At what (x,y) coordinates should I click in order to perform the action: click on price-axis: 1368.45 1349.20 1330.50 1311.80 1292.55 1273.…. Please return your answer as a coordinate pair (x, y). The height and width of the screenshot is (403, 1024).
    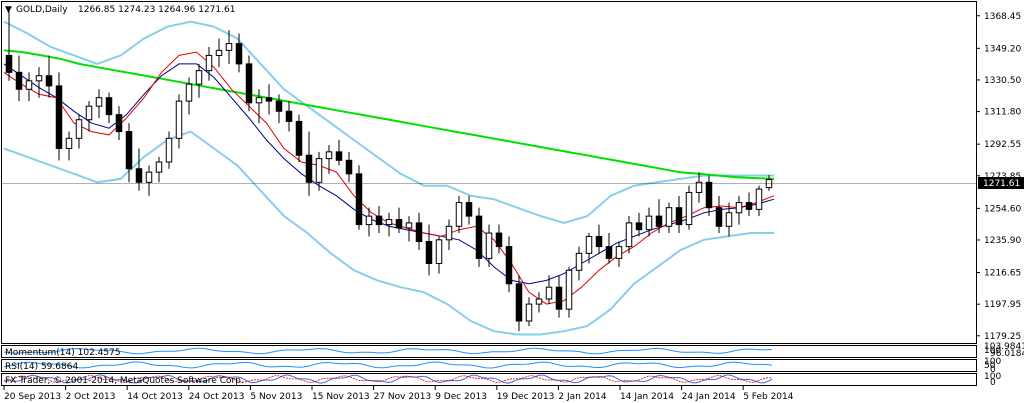
    Looking at the image, I should click on (998, 177).